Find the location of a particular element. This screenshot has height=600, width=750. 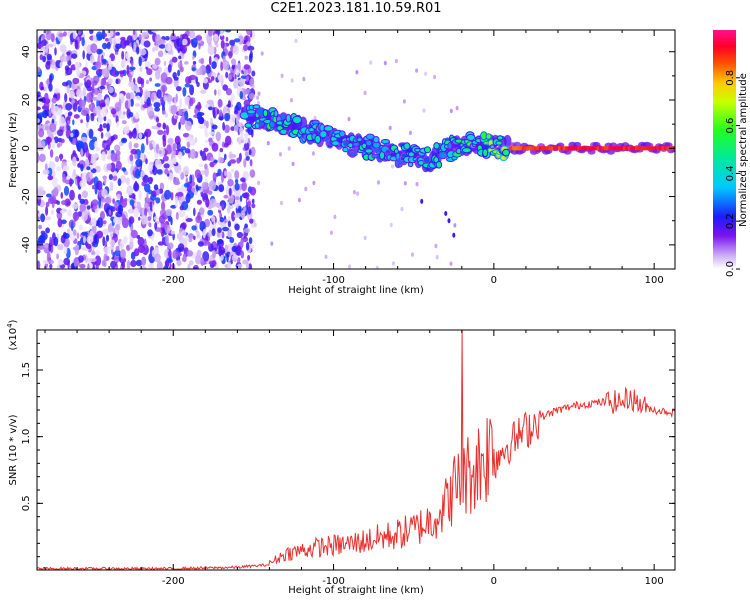

spectrogram-x-label: Height of straight line (km) is located at coordinates (356, 290).